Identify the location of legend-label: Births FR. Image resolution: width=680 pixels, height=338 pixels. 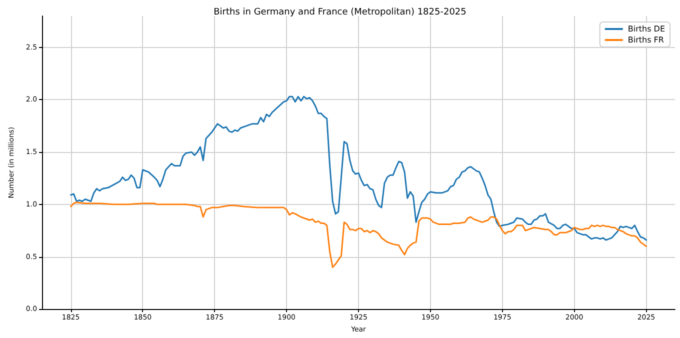
(646, 40).